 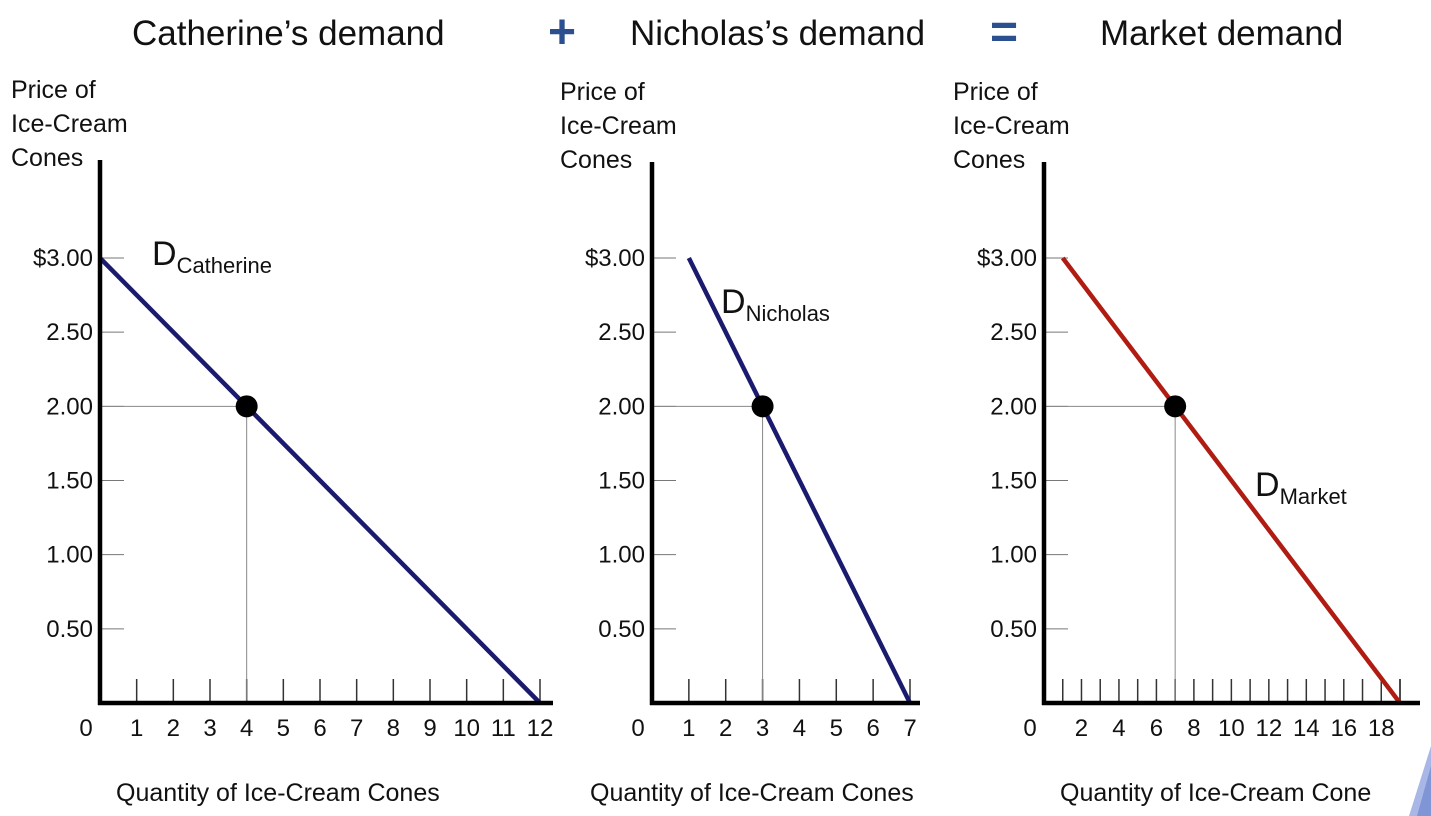 I want to click on x-tick-label: 14, so click(x=1306, y=728).